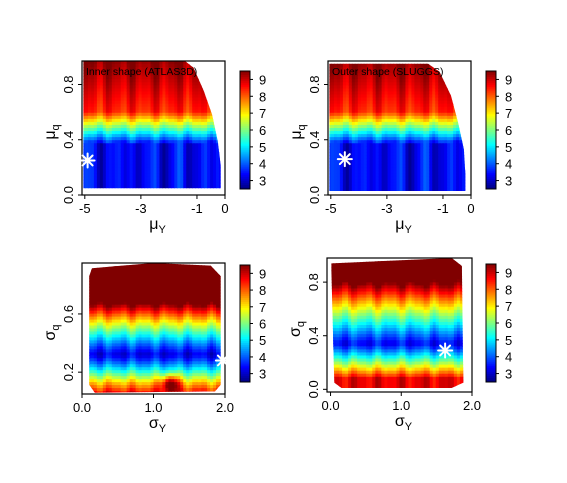 Image resolution: width=567 pixels, height=483 pixels. I want to click on plot-frame, so click(153, 128).